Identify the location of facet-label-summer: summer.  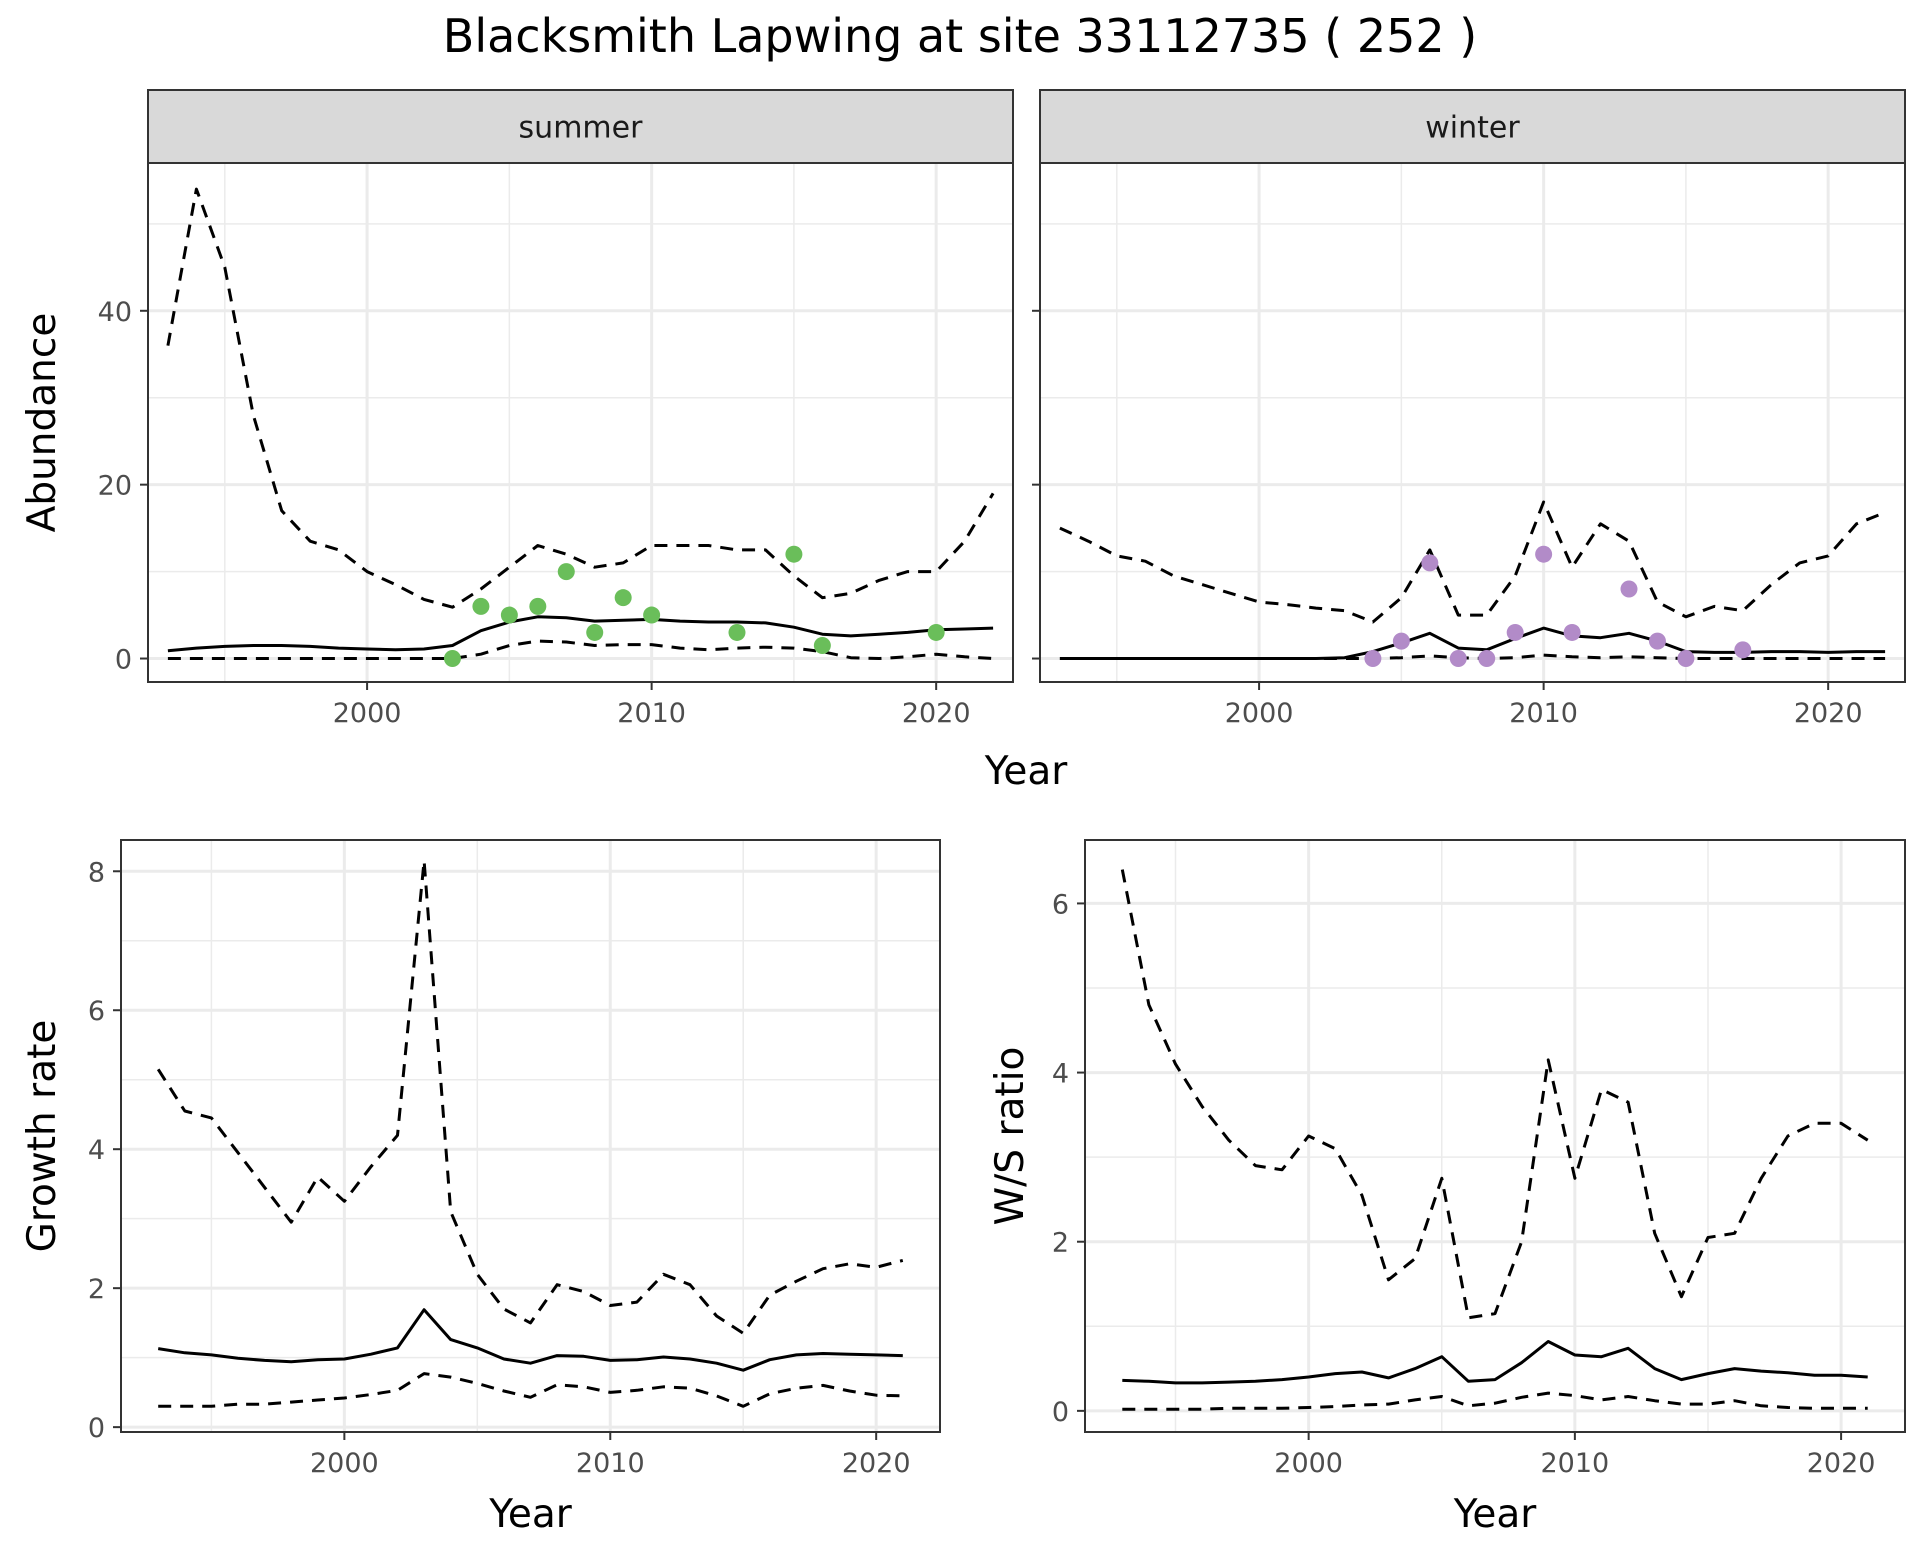
(581, 128).